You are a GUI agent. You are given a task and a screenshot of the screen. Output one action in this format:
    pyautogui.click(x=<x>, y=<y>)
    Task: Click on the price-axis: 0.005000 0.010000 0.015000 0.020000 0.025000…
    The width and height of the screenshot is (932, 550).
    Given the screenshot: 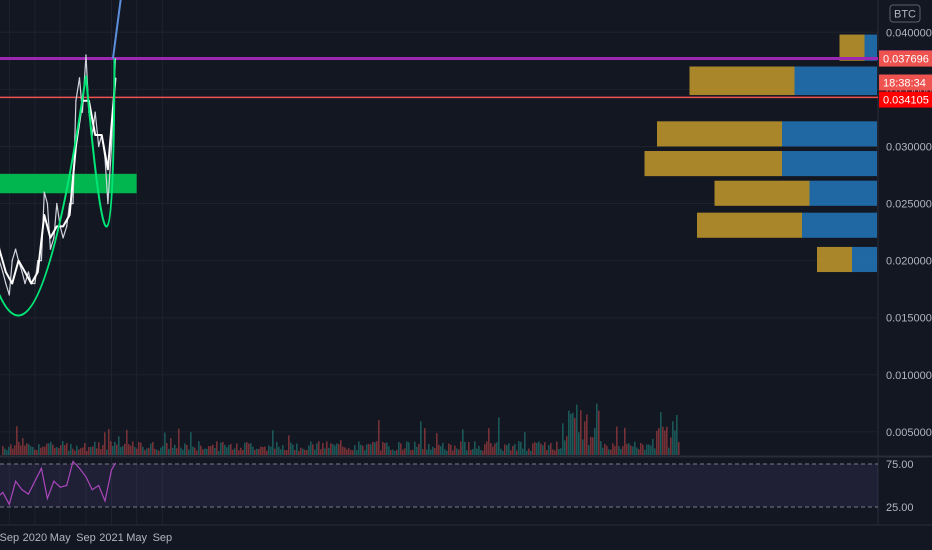 What is the action you would take?
    pyautogui.click(x=905, y=219)
    